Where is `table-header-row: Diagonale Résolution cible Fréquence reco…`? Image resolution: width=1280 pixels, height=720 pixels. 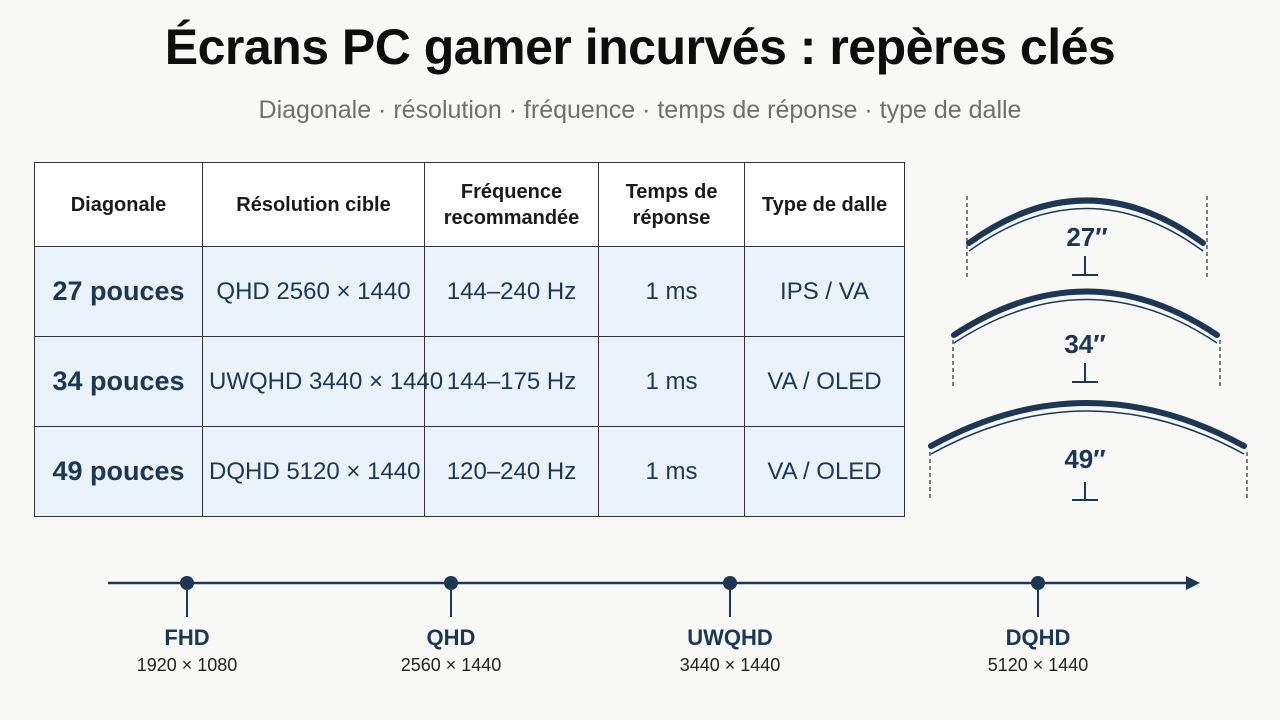
table-header-row: Diagonale Résolution cible Fréquence reco… is located at coordinates (469, 204).